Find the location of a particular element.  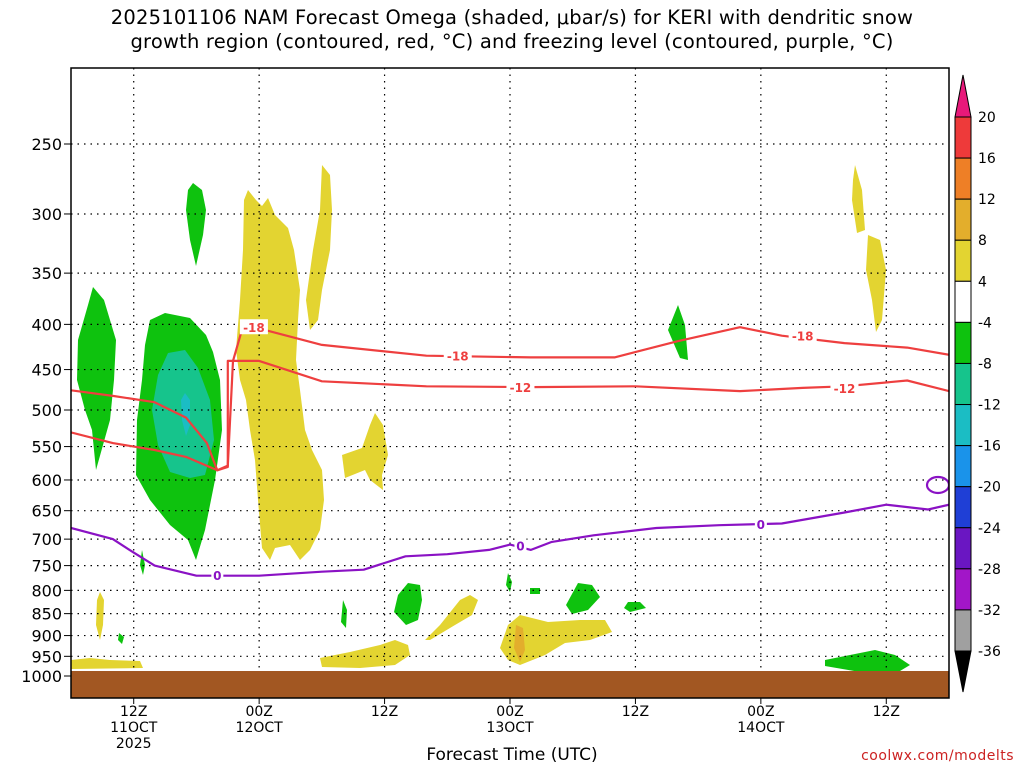

y-tick-label: 500 is located at coordinates (46, 410).